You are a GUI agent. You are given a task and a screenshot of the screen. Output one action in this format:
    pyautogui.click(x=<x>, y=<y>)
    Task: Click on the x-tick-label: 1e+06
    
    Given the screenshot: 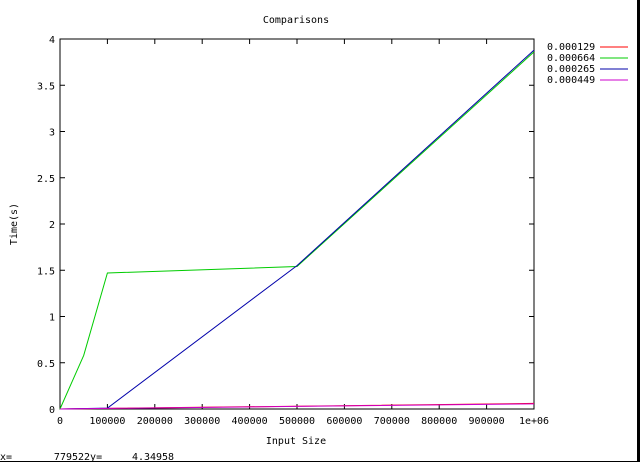 What is the action you would take?
    pyautogui.click(x=534, y=421)
    